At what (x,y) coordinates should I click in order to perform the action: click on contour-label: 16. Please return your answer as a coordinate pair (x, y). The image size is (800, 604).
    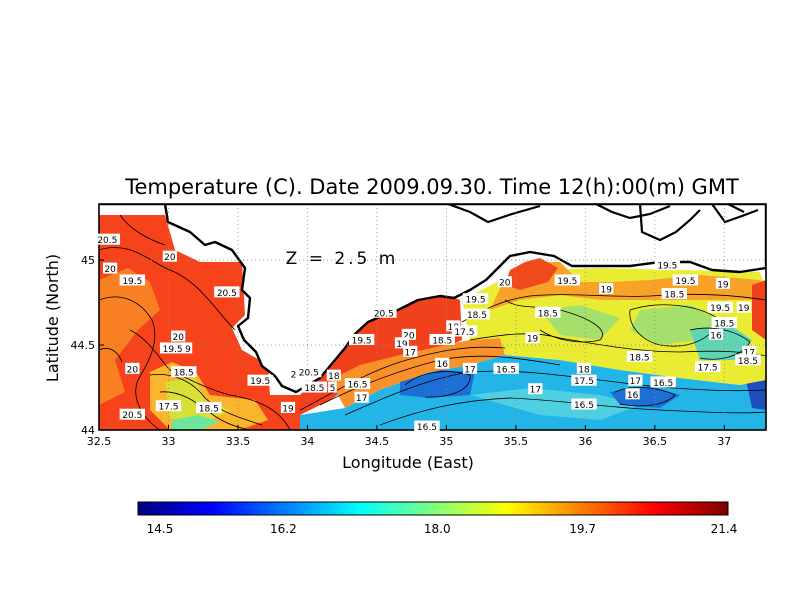
    Looking at the image, I should click on (716, 334).